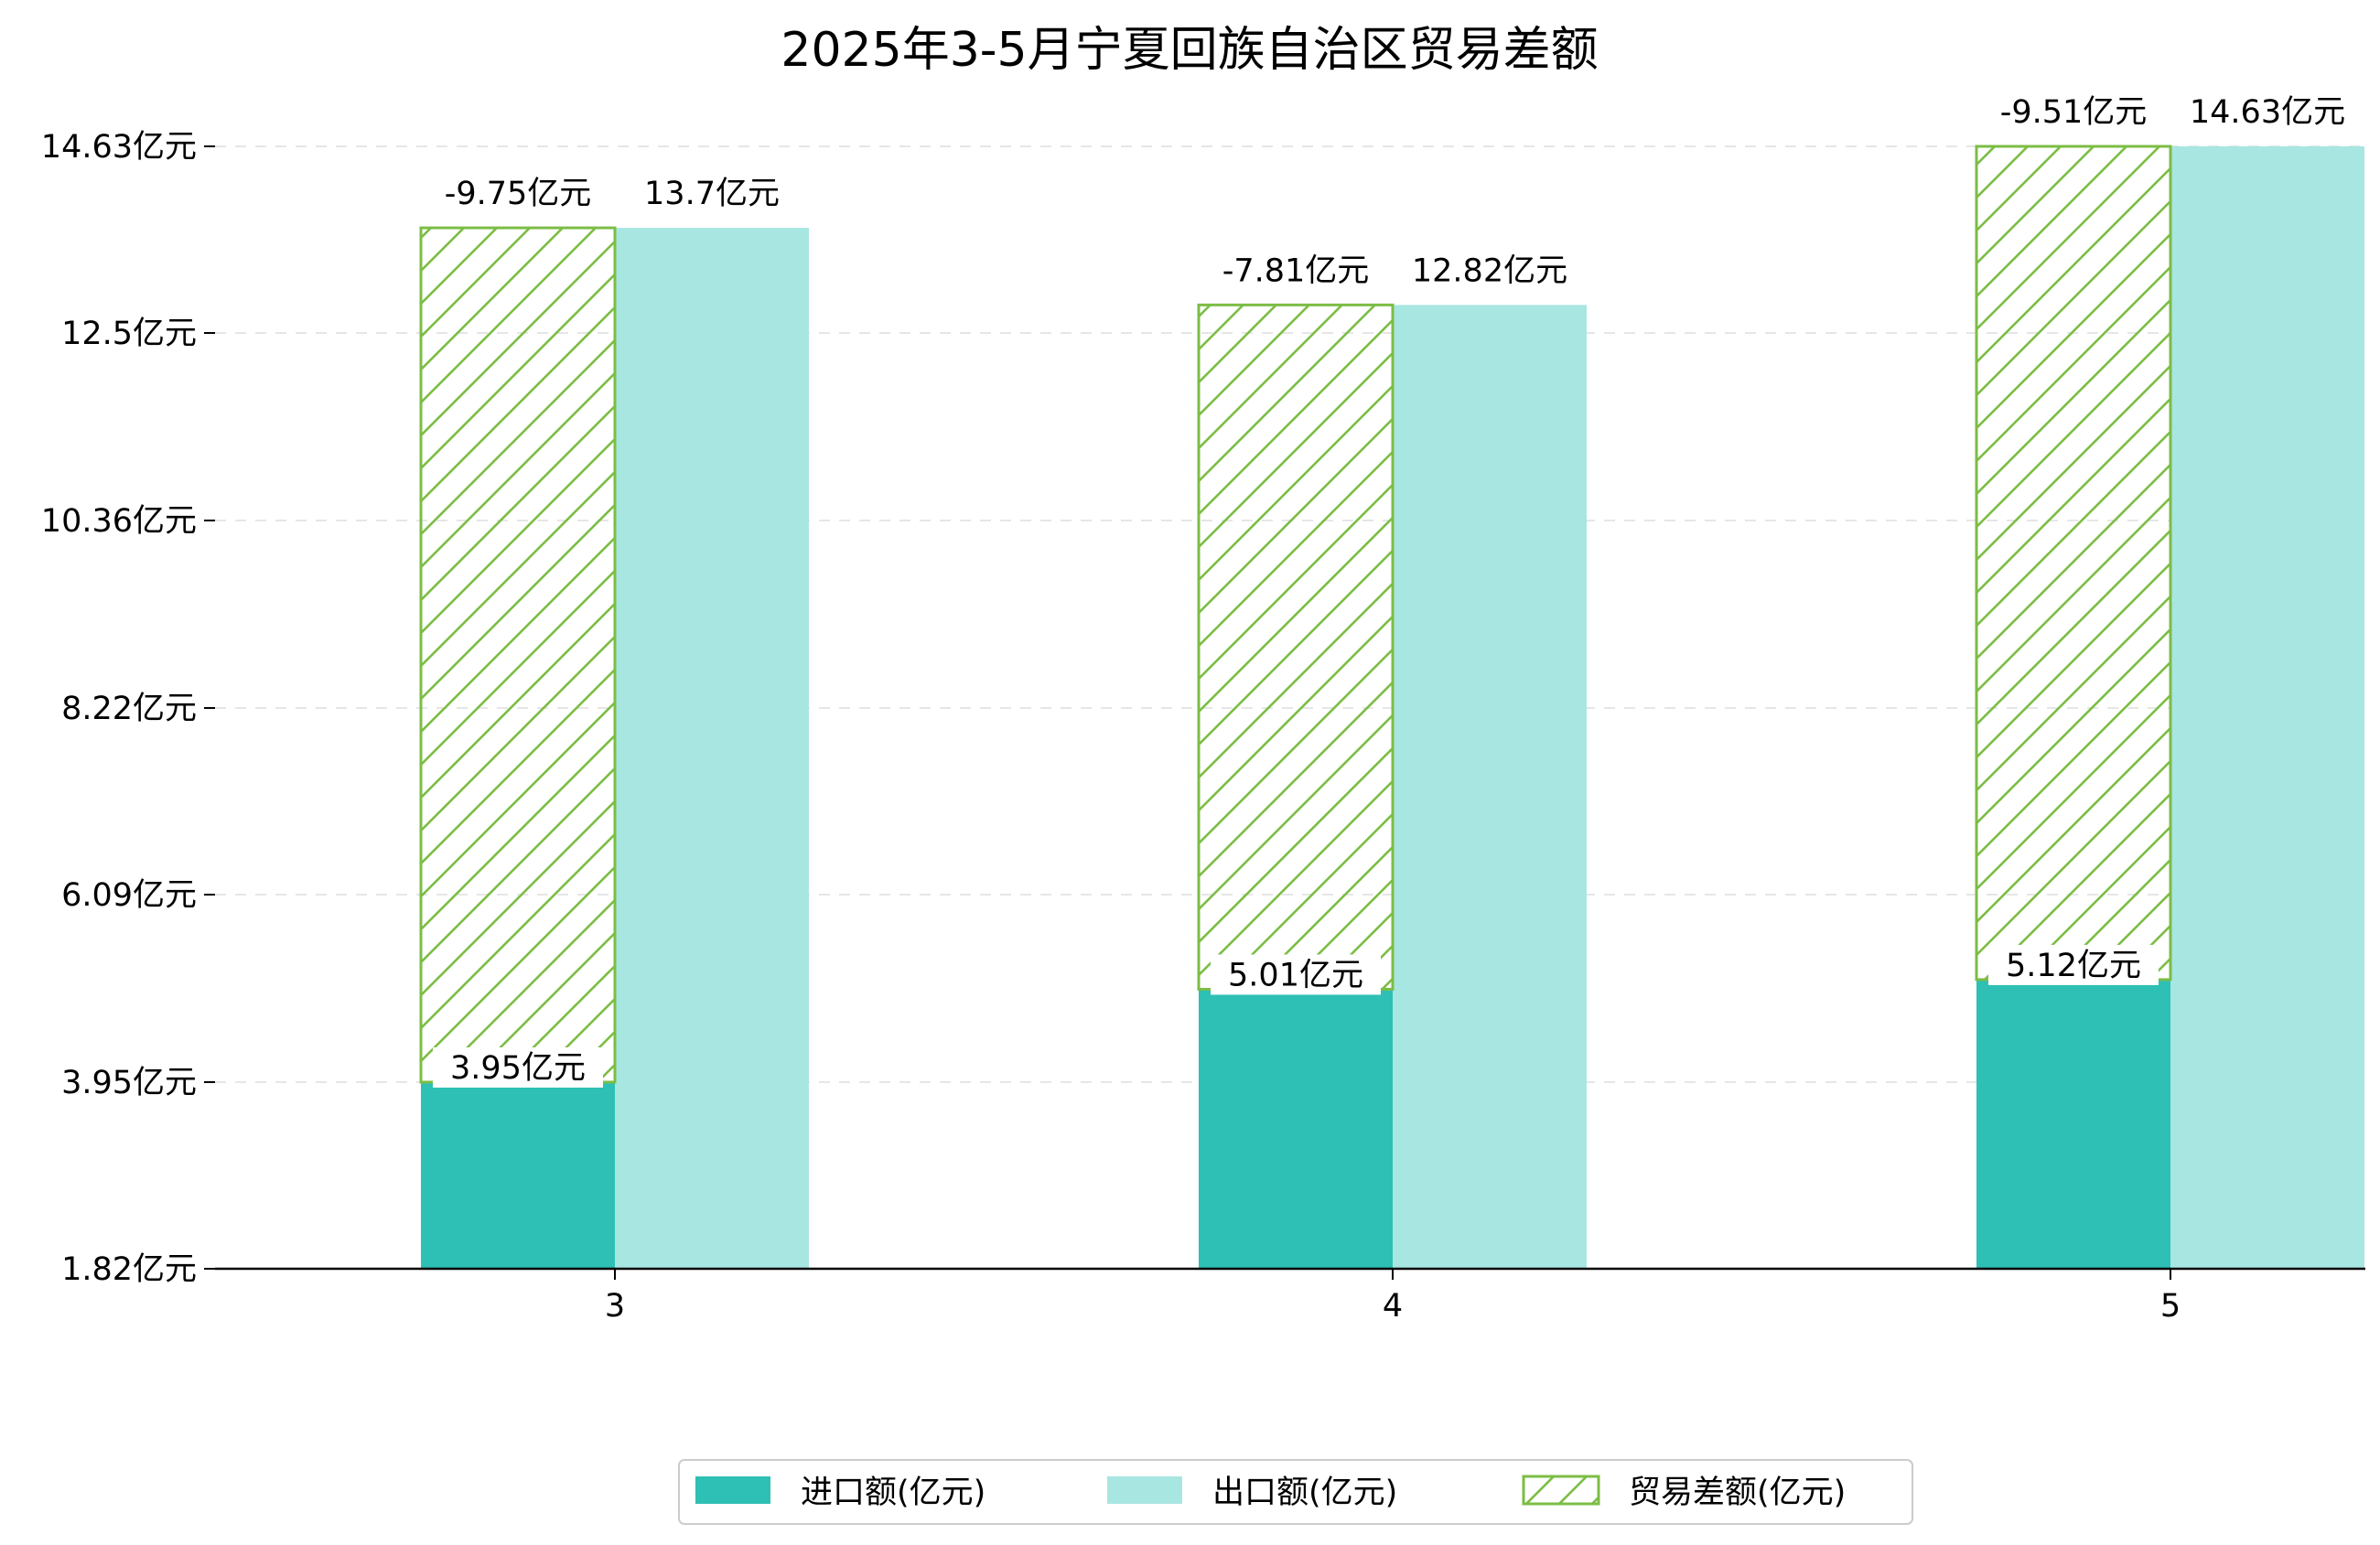 Image resolution: width=2380 pixels, height=1545 pixels. I want to click on y-tick-label: 12.5亿元, so click(129, 334).